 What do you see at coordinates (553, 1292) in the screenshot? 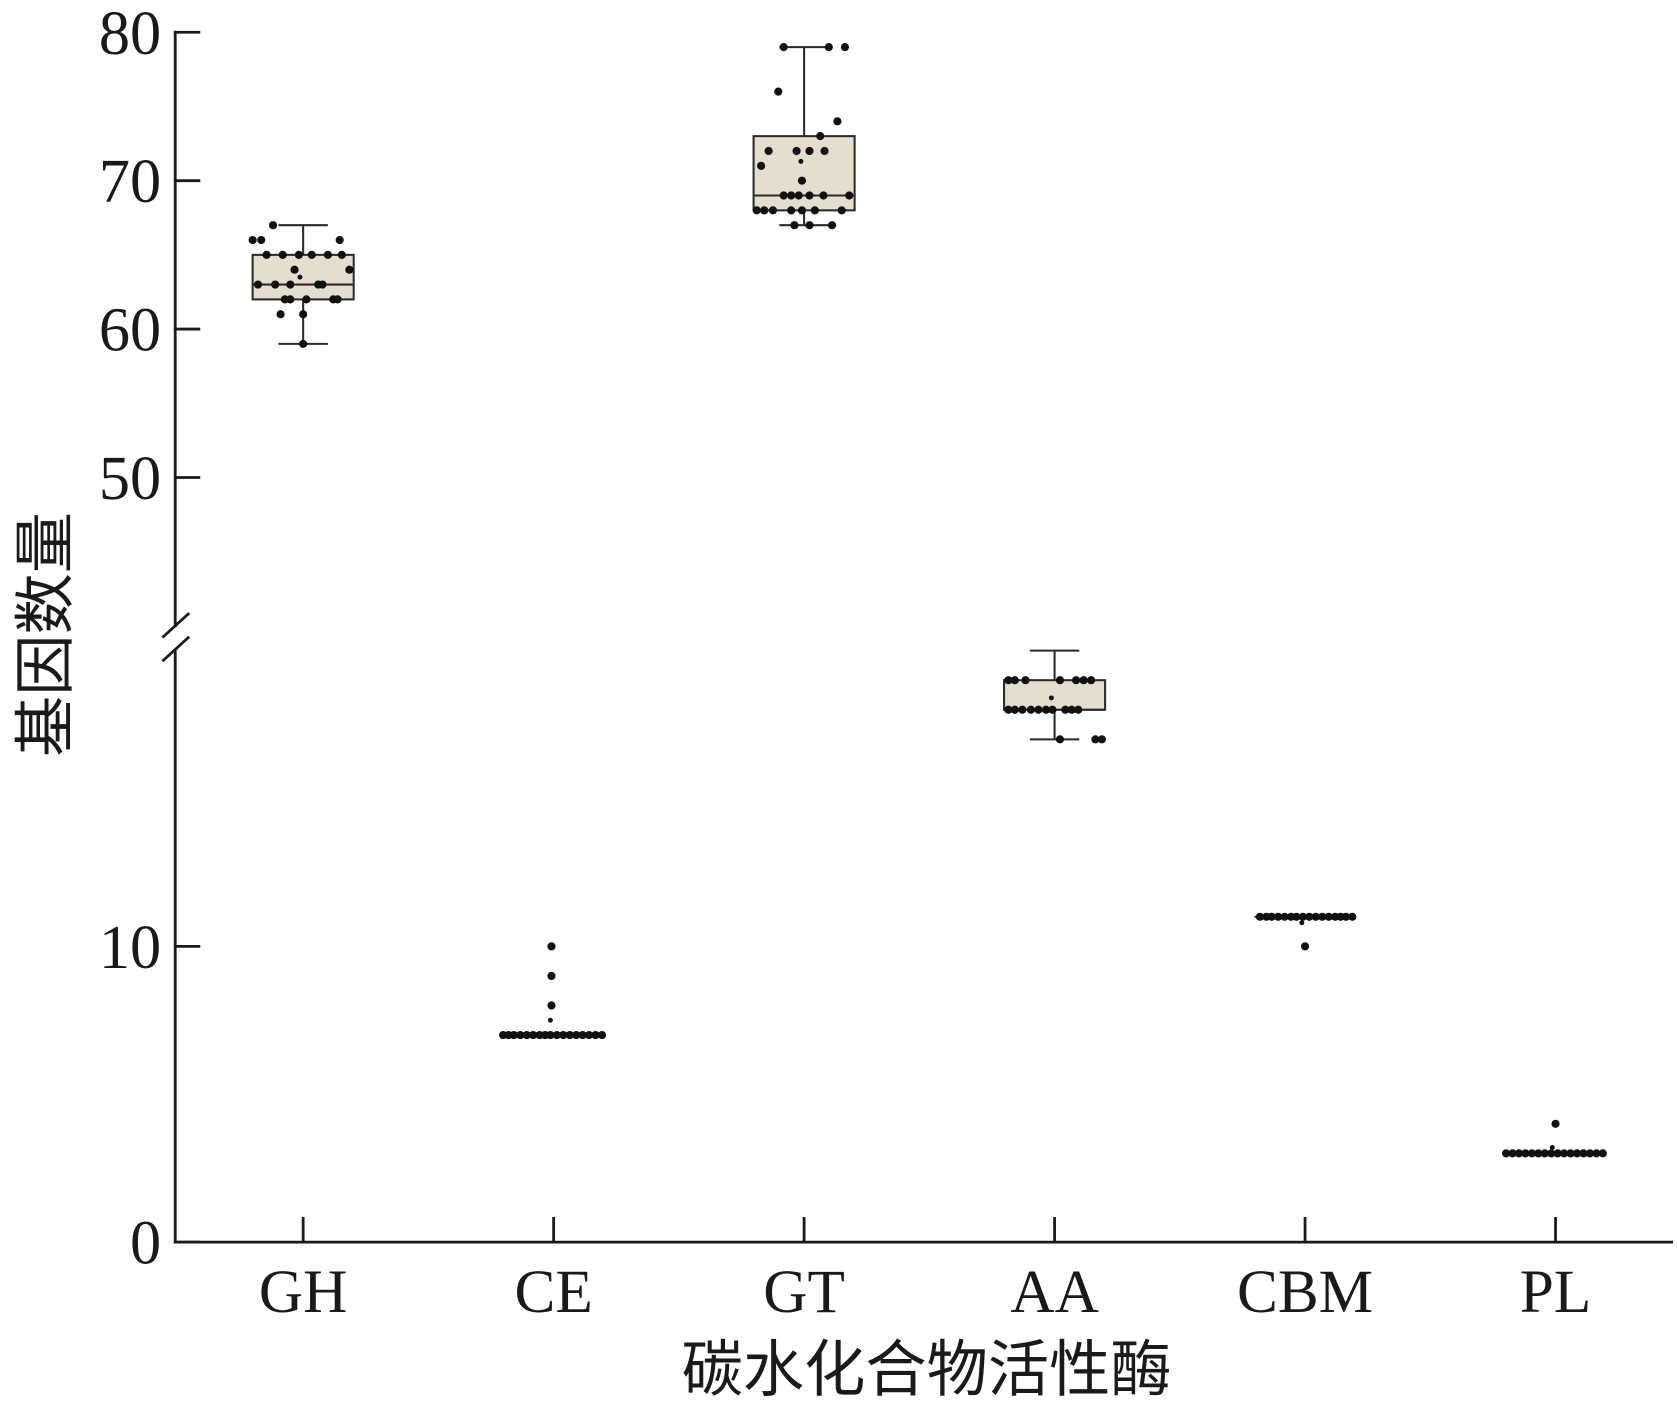
I see `x-tick-label: CE` at bounding box center [553, 1292].